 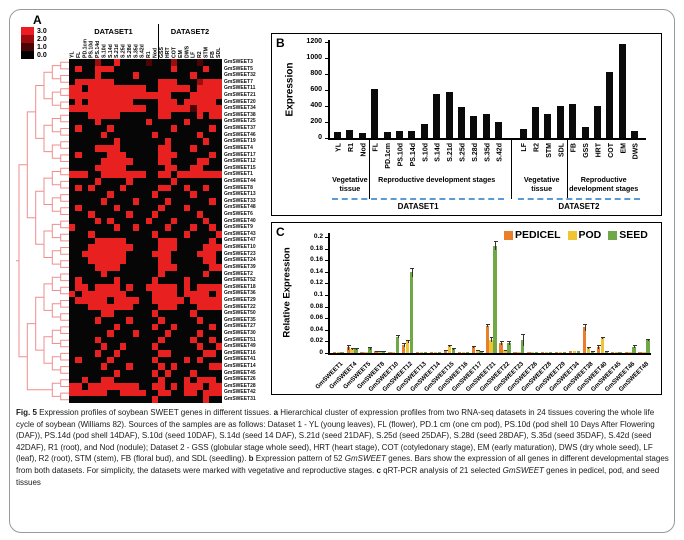 I want to click on heatmap-column-label: PS.14d, so click(x=98, y=49).